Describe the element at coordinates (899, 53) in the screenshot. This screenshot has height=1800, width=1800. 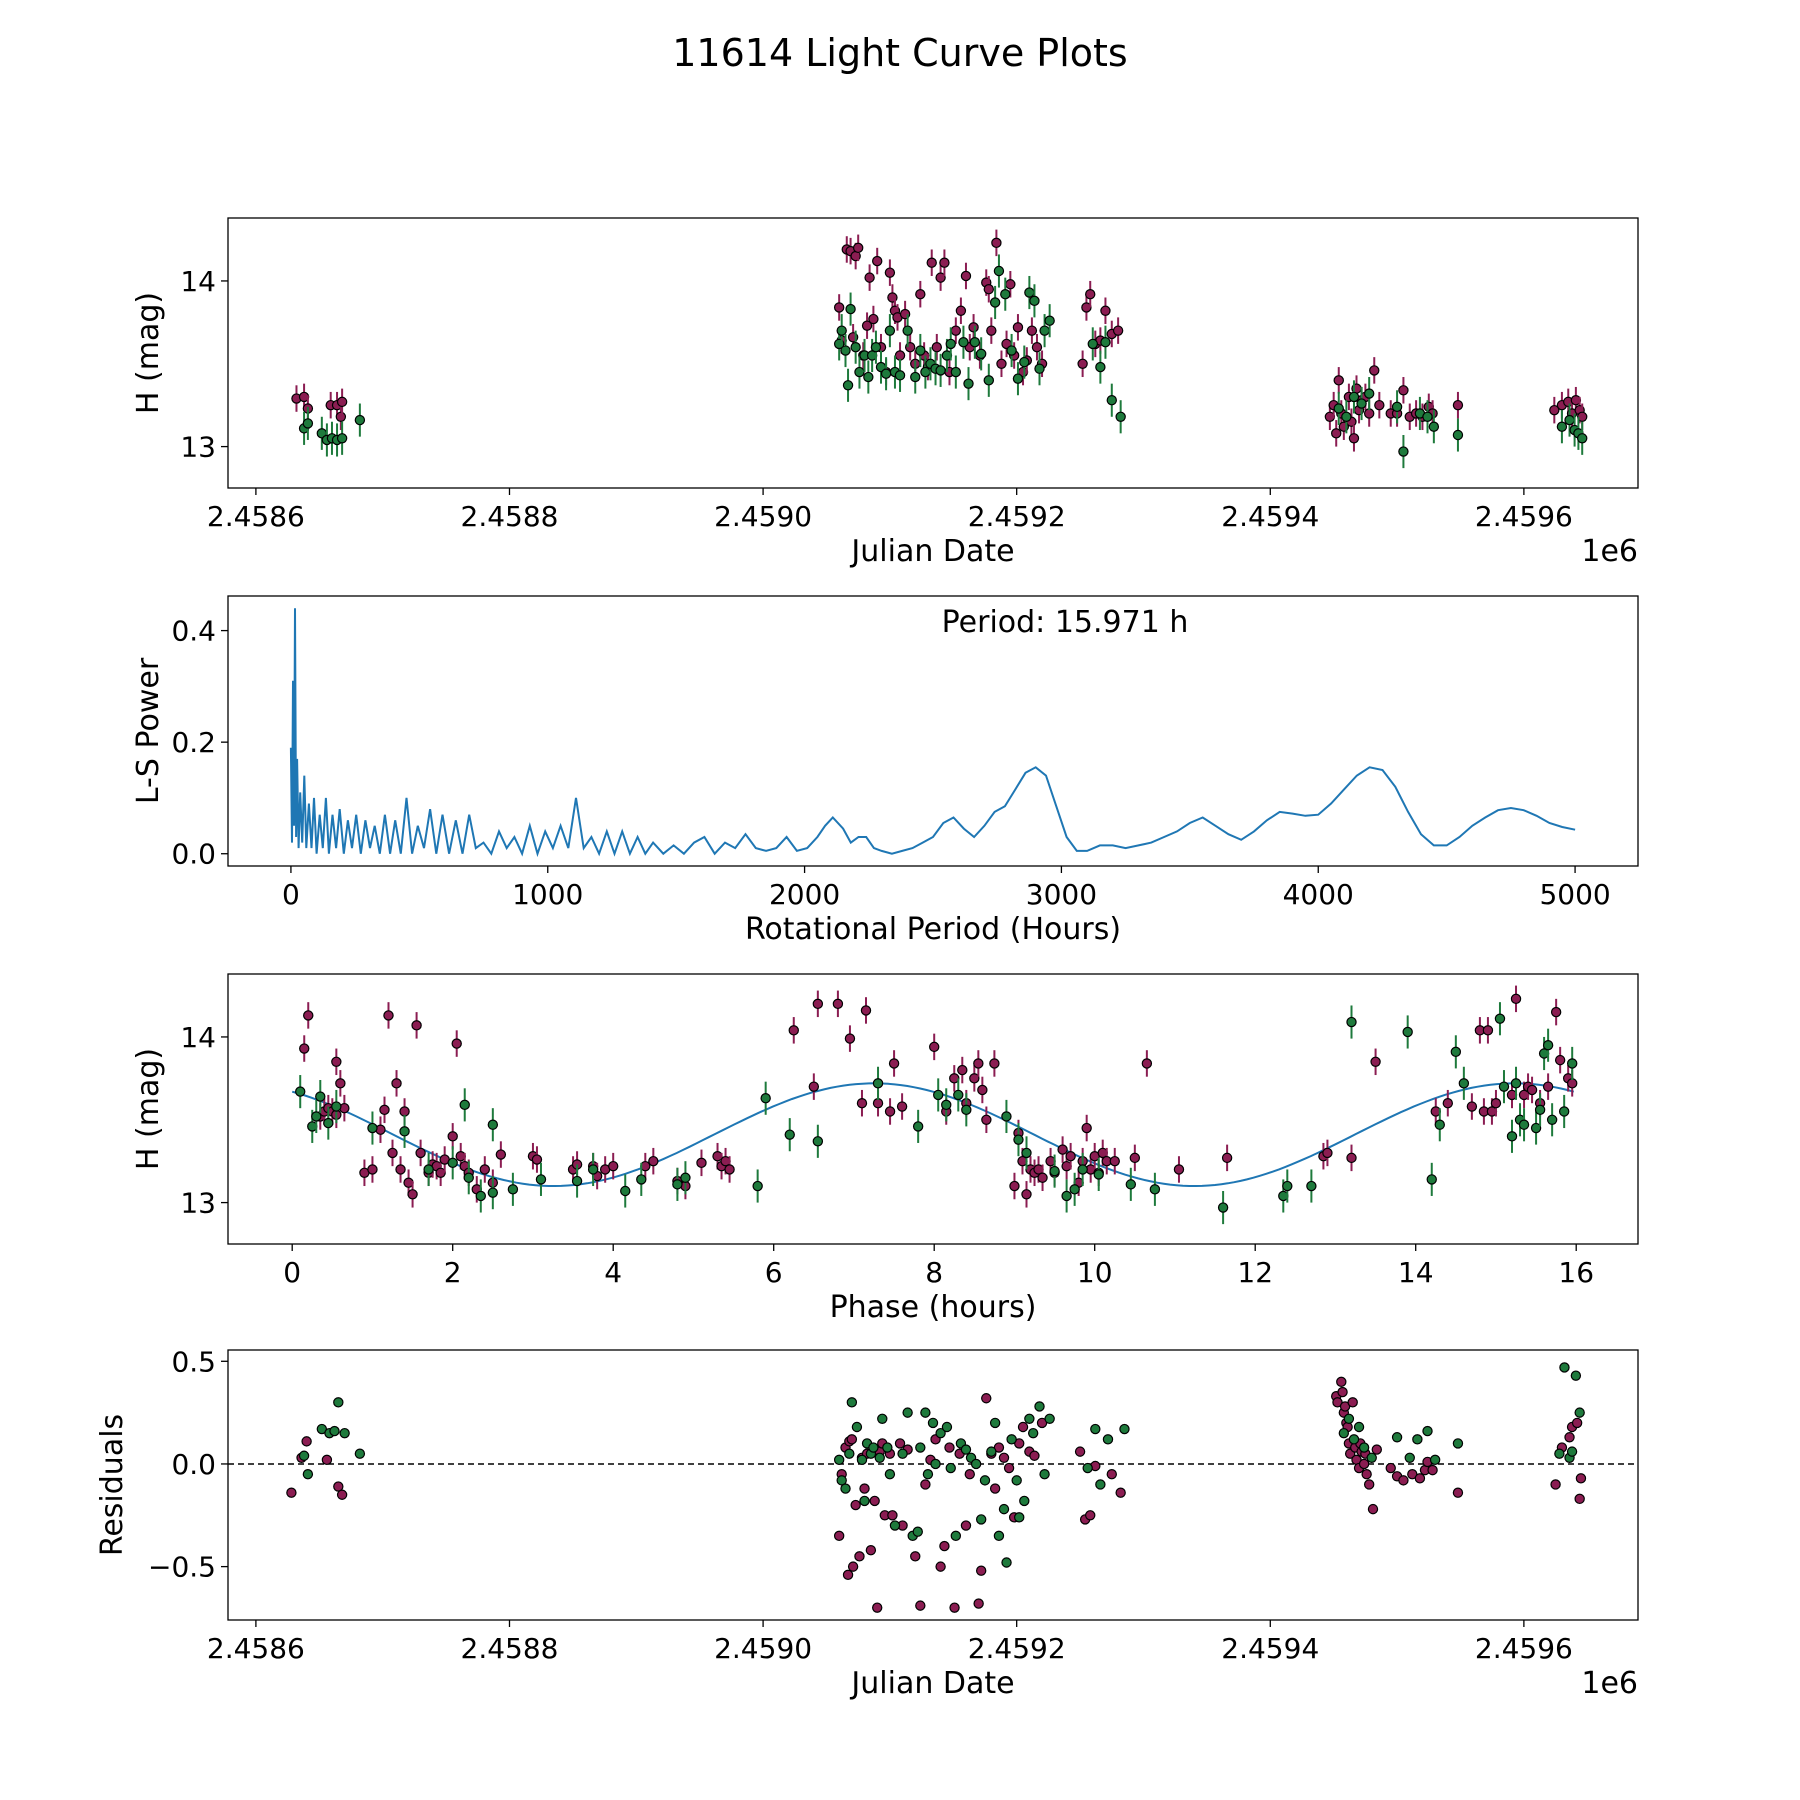
I see `figure-title: 11614 Light Curve Plots` at that location.